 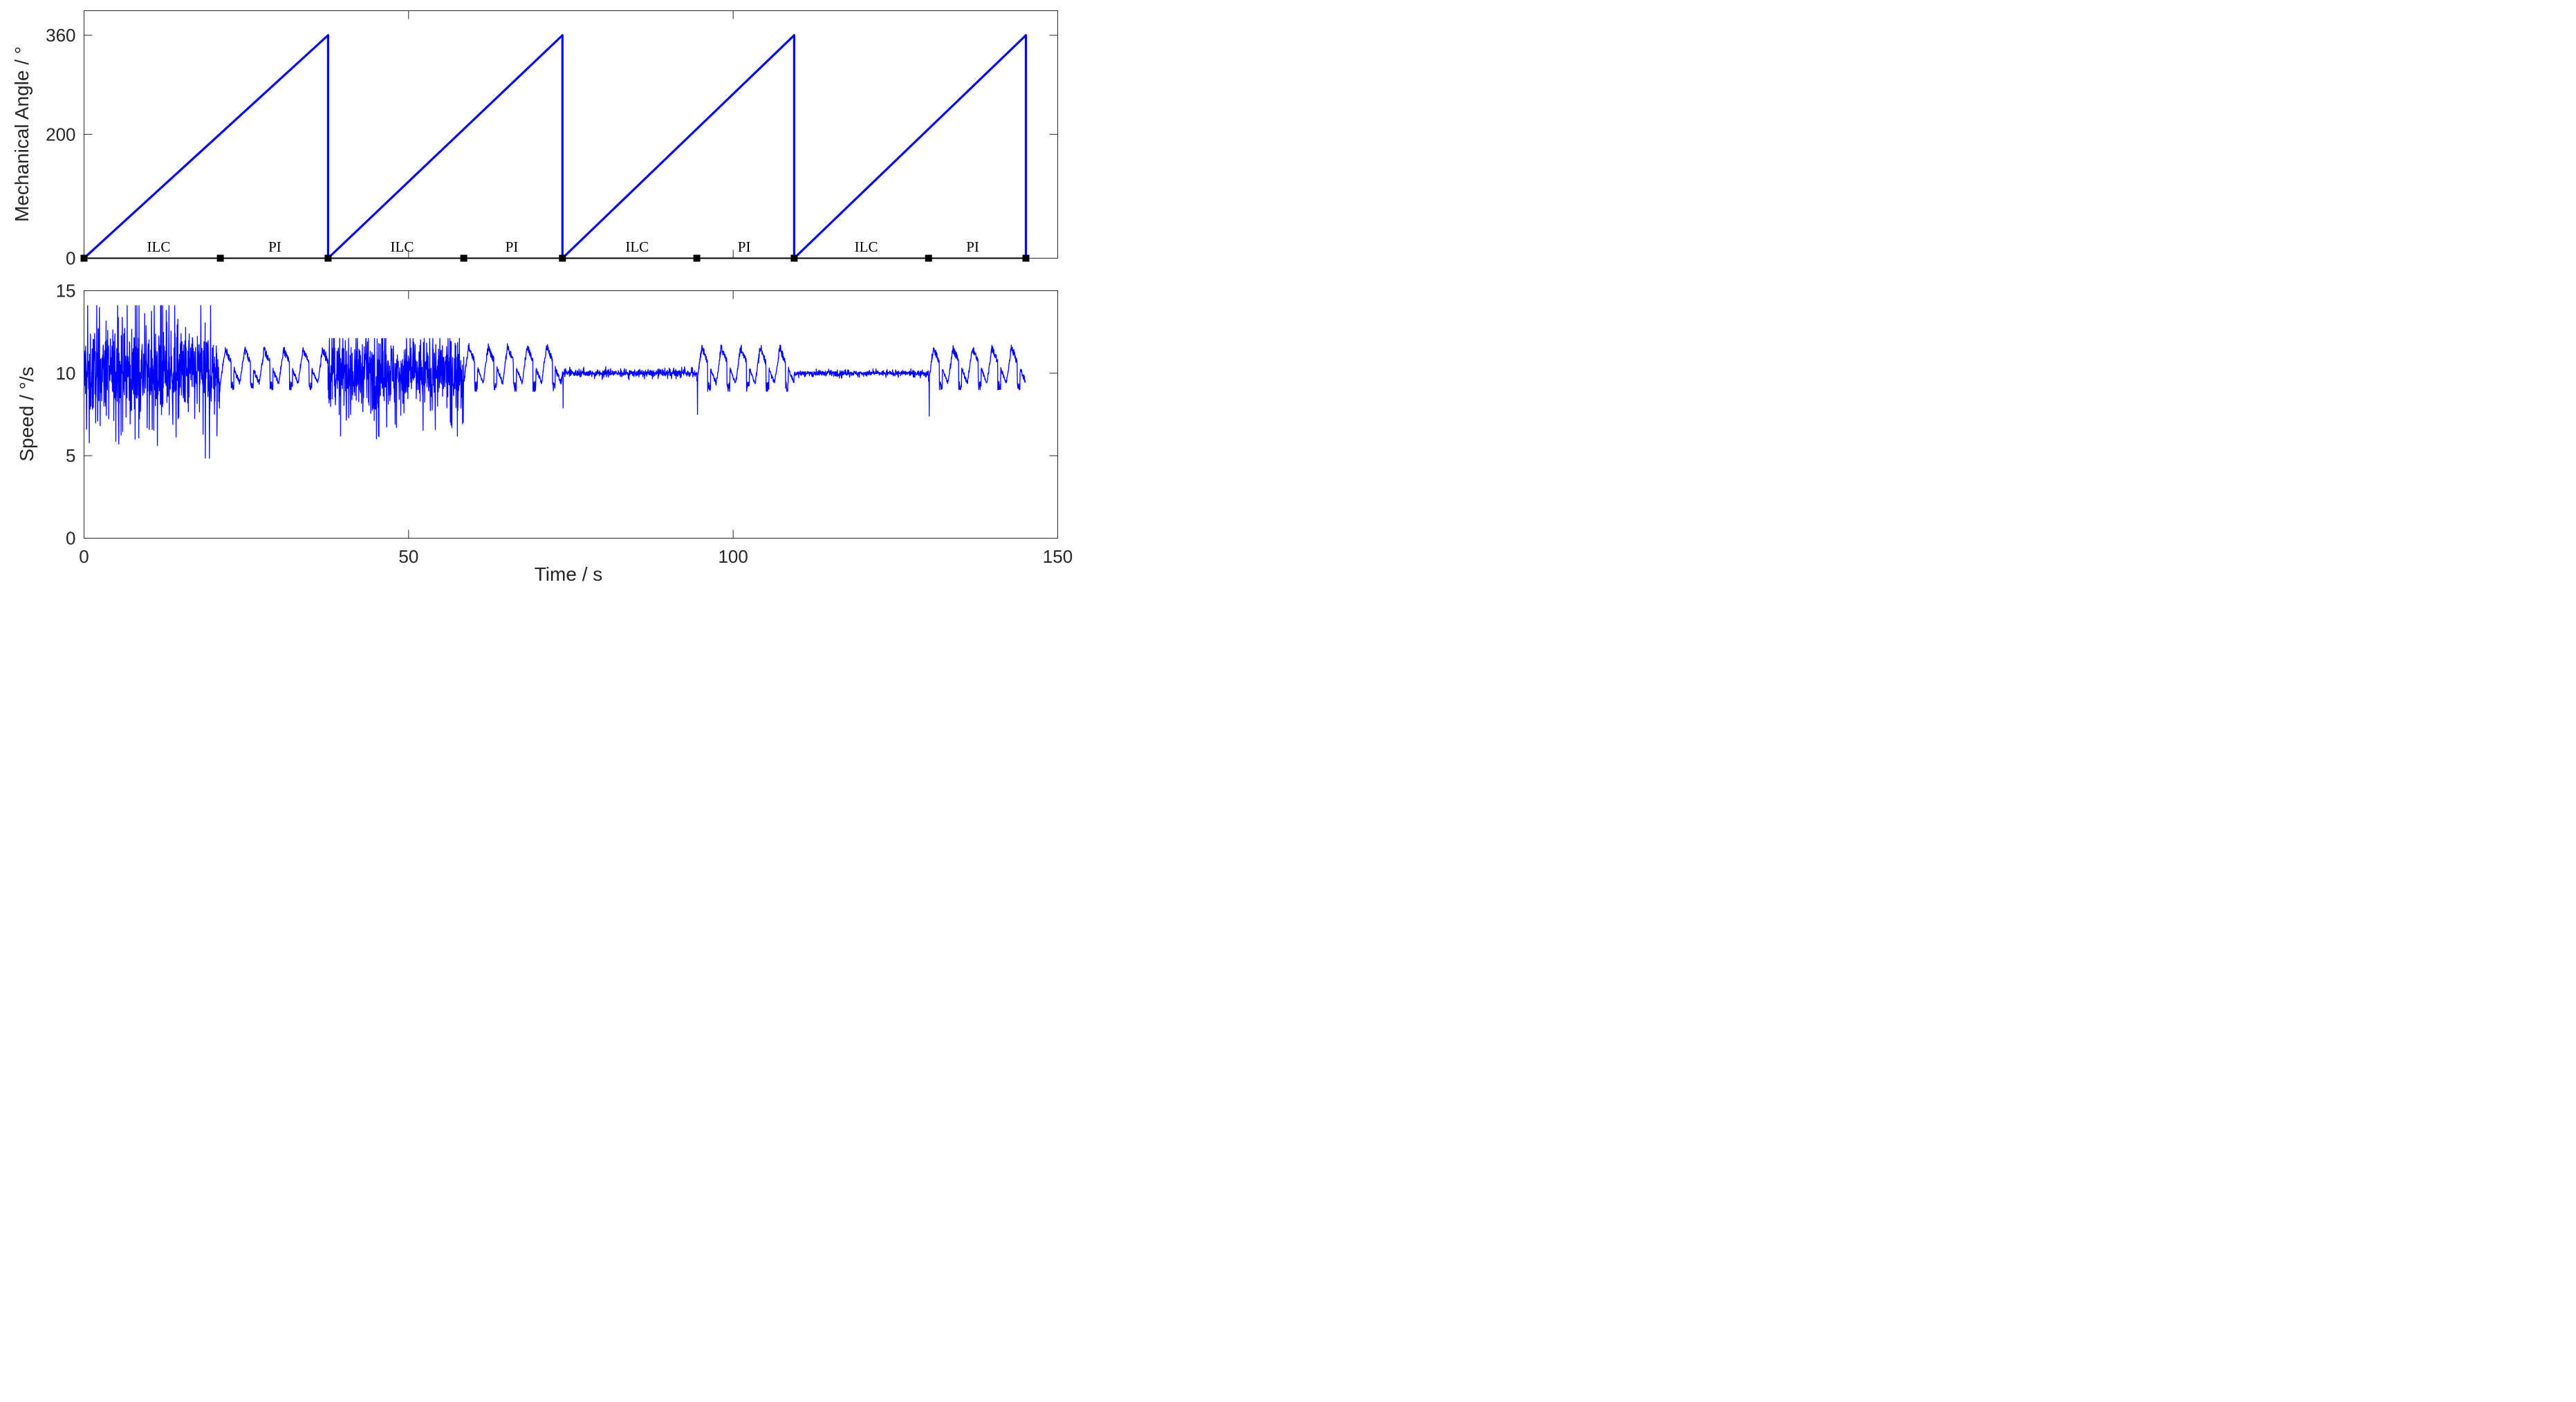 What do you see at coordinates (733, 556) in the screenshot?
I see `speed-x-tick-label: 100` at bounding box center [733, 556].